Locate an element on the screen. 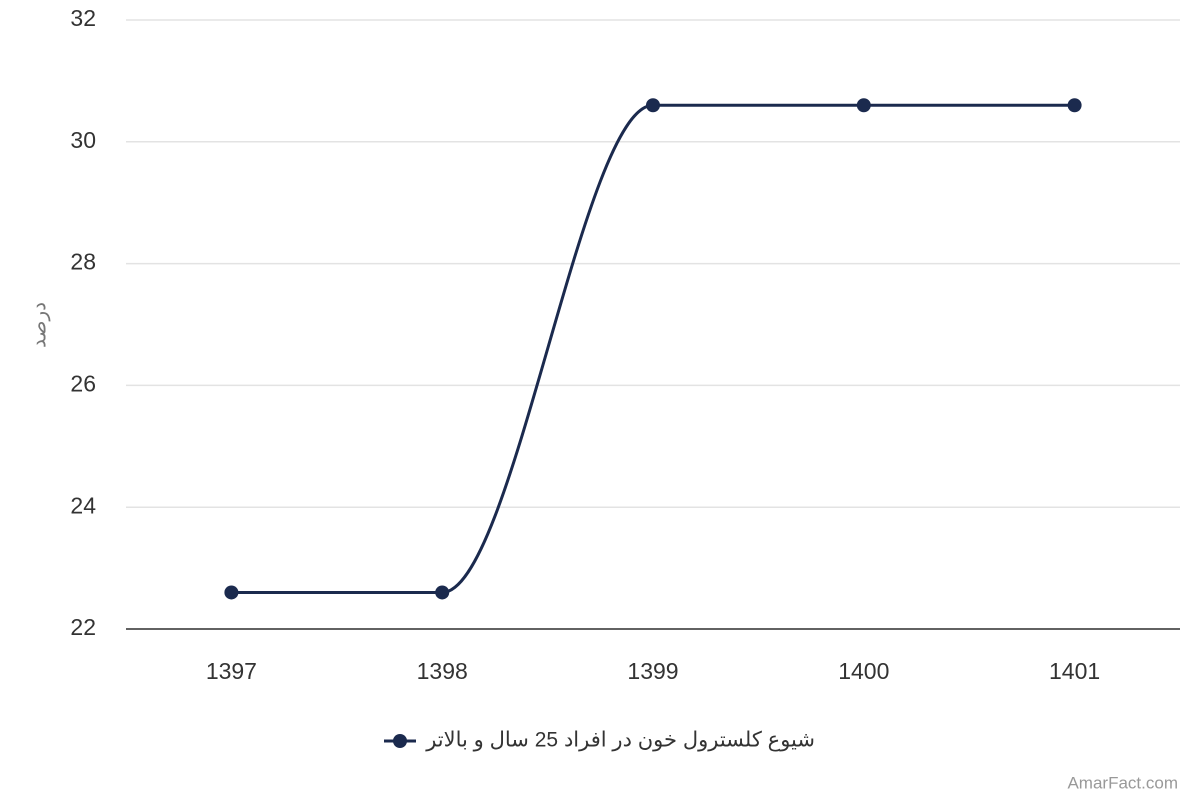  y-axis-label: درصد is located at coordinates (39, 325).